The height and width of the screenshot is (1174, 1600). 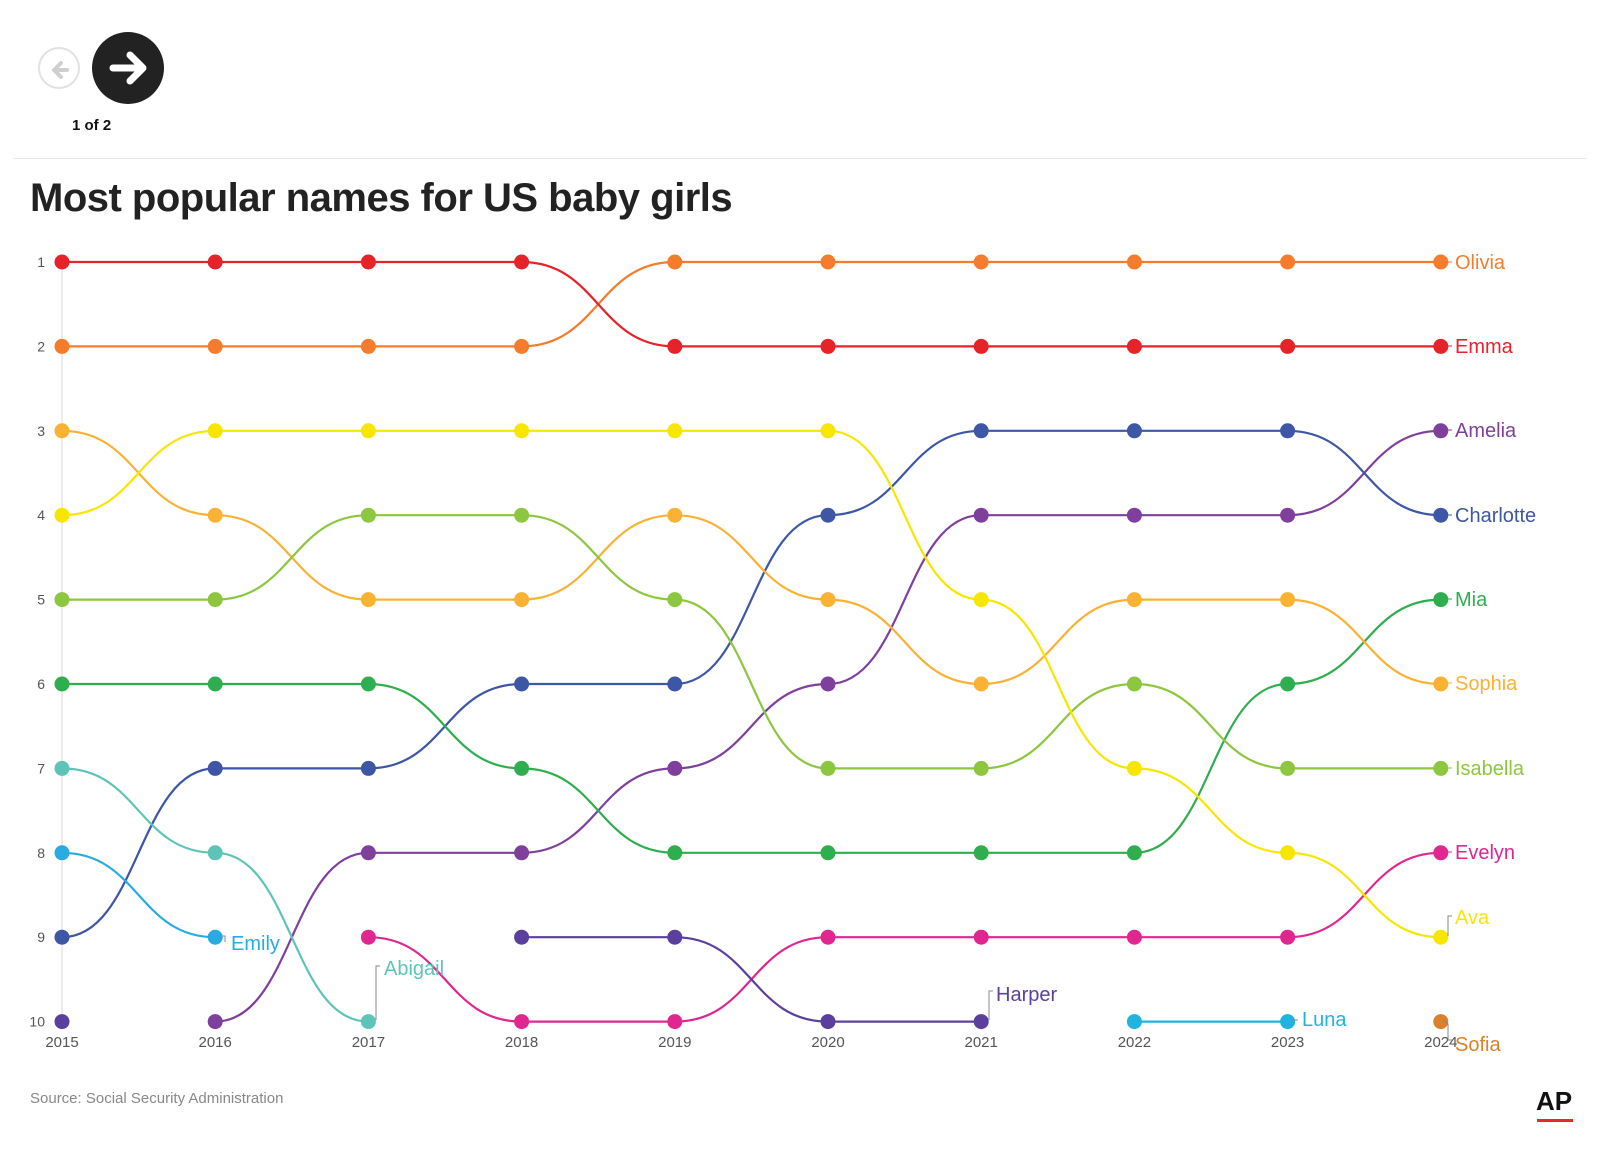 What do you see at coordinates (92, 125) in the screenshot?
I see `slide-counter: 1 of 2` at bounding box center [92, 125].